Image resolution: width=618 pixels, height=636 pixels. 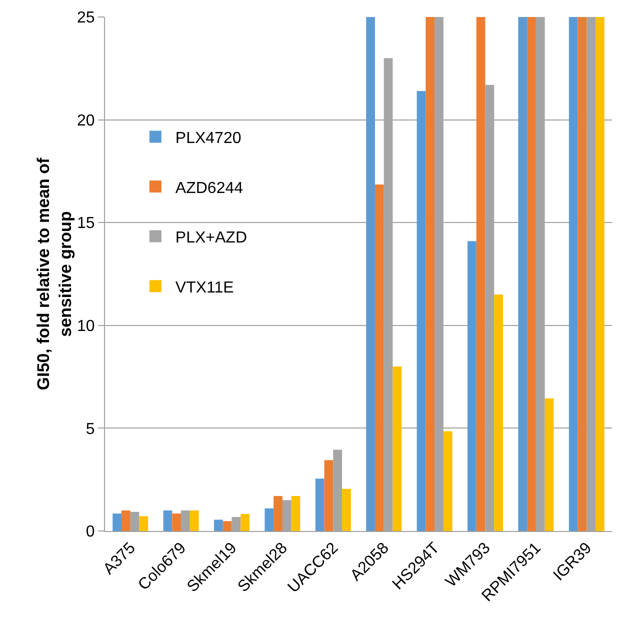 What do you see at coordinates (90, 532) in the screenshot?
I see `y-tick-label: 0` at bounding box center [90, 532].